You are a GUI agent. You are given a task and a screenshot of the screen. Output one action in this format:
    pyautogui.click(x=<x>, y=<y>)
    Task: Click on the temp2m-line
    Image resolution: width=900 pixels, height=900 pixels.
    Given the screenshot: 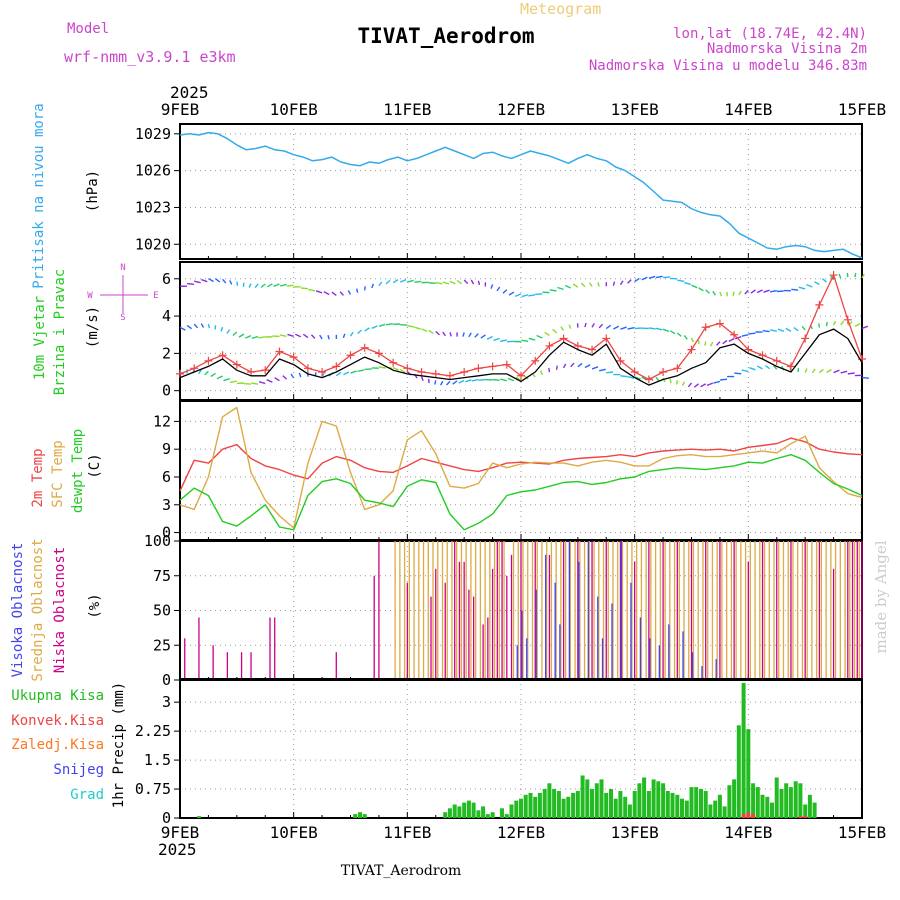 What is the action you would take?
    pyautogui.click(x=521, y=464)
    